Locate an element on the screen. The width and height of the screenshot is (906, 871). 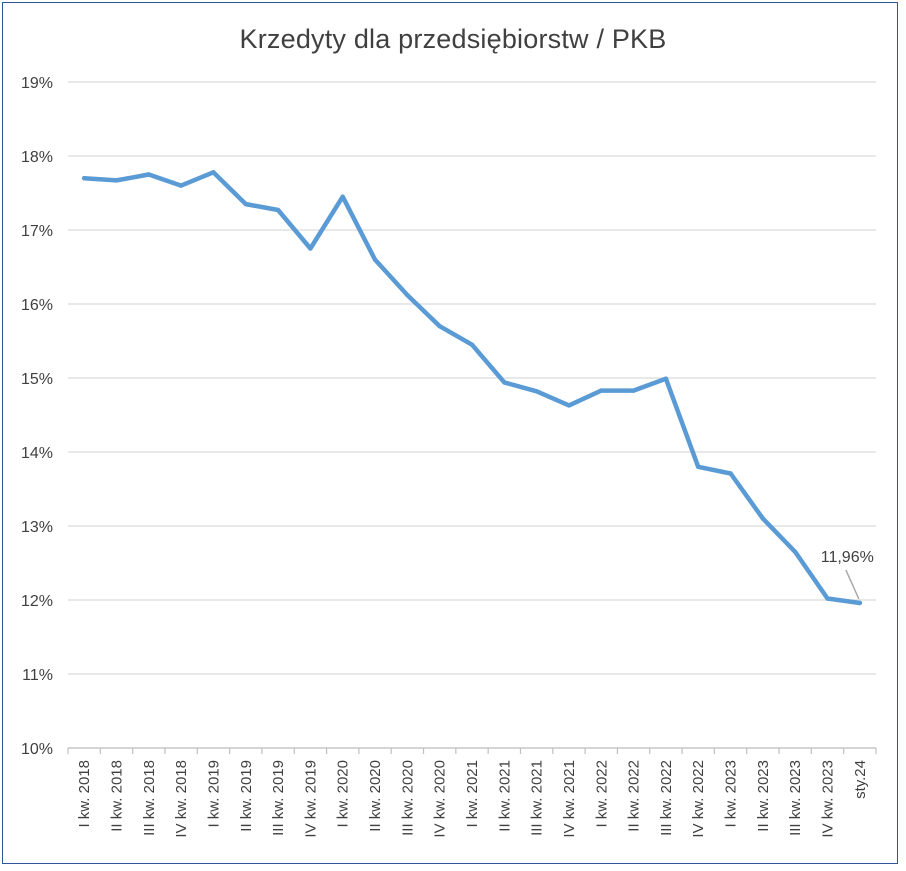
y-tick-label: 13% is located at coordinates (37, 527).